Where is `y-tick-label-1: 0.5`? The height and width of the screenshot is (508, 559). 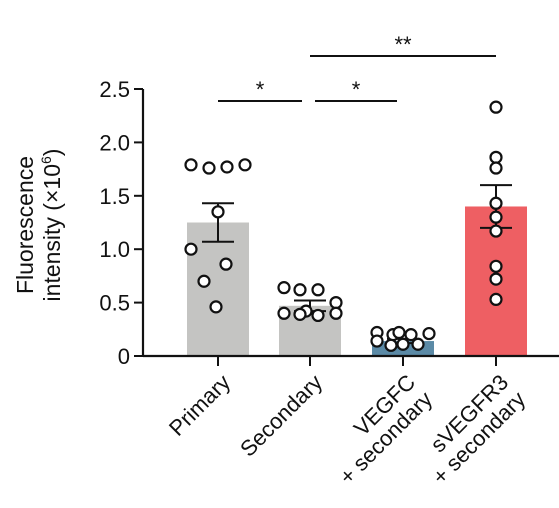 y-tick-label-1: 0.5 is located at coordinates (114, 303).